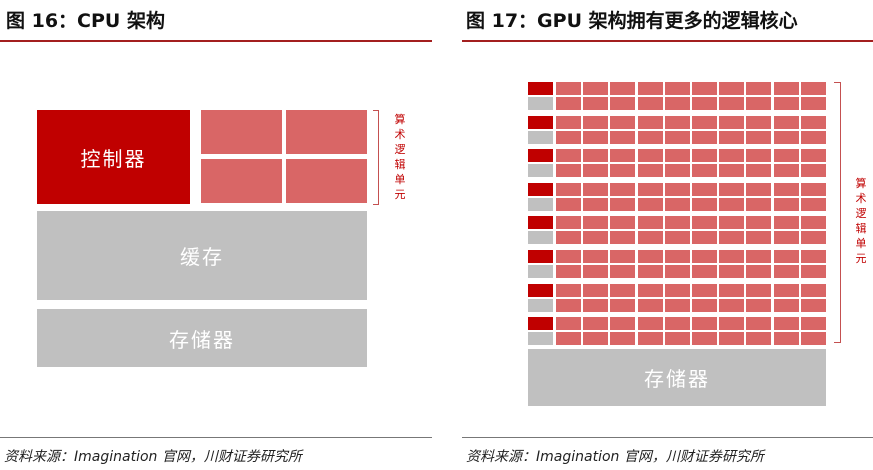 This screenshot has width=873, height=470. What do you see at coordinates (202, 255) in the screenshot?
I see `cpu-cache: 缓存` at bounding box center [202, 255].